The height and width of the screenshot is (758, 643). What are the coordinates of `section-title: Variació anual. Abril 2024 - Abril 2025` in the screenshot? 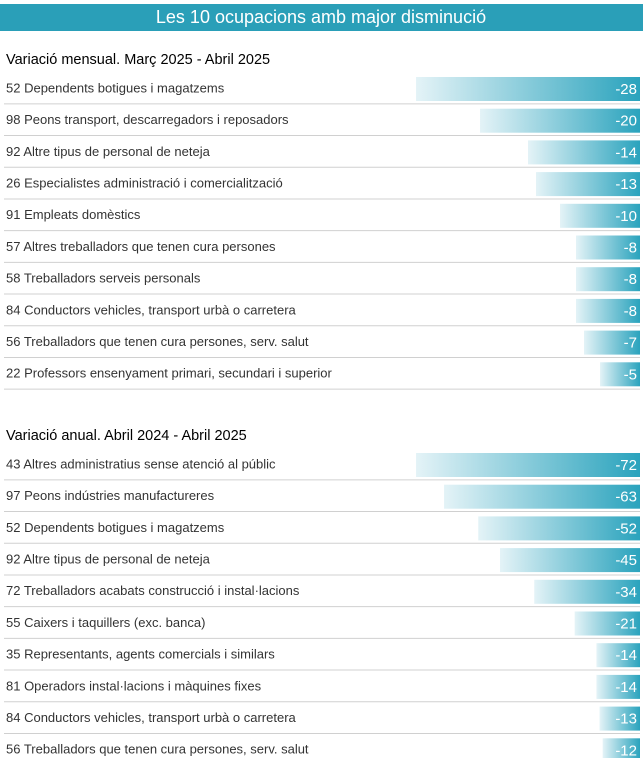 It's located at (126, 436).